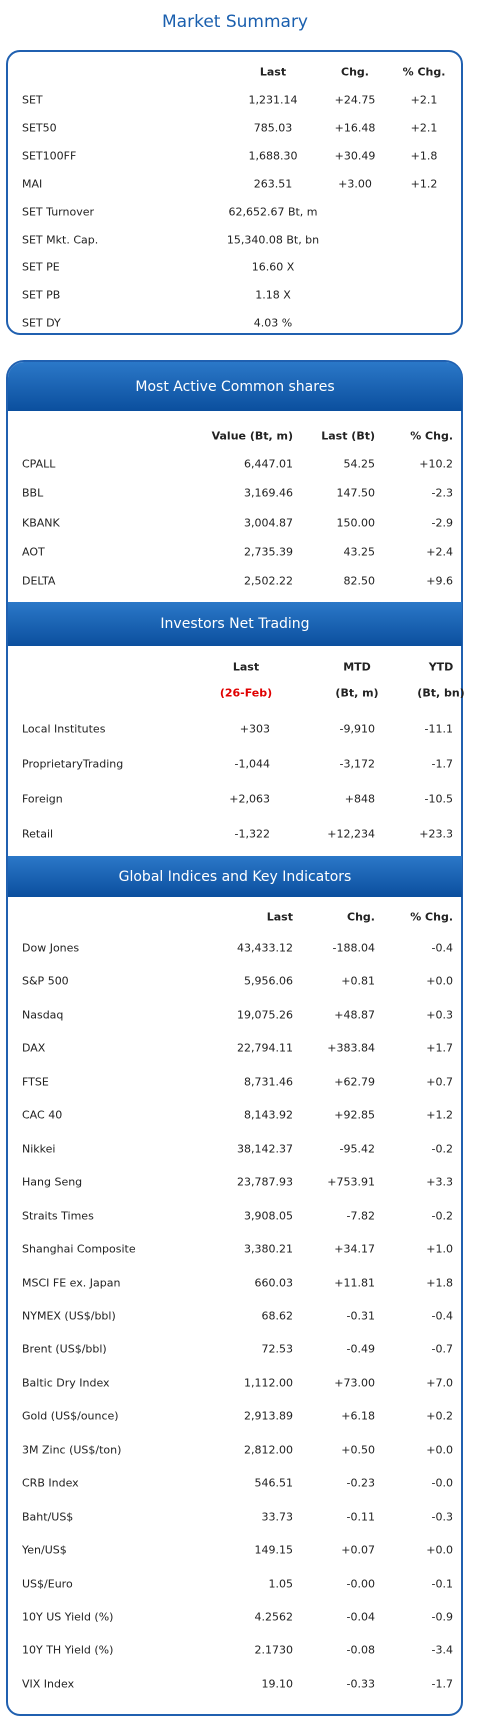 This screenshot has width=480, height=1725. I want to click on row-label: NYMEX (US$/bbl), so click(69, 1316).